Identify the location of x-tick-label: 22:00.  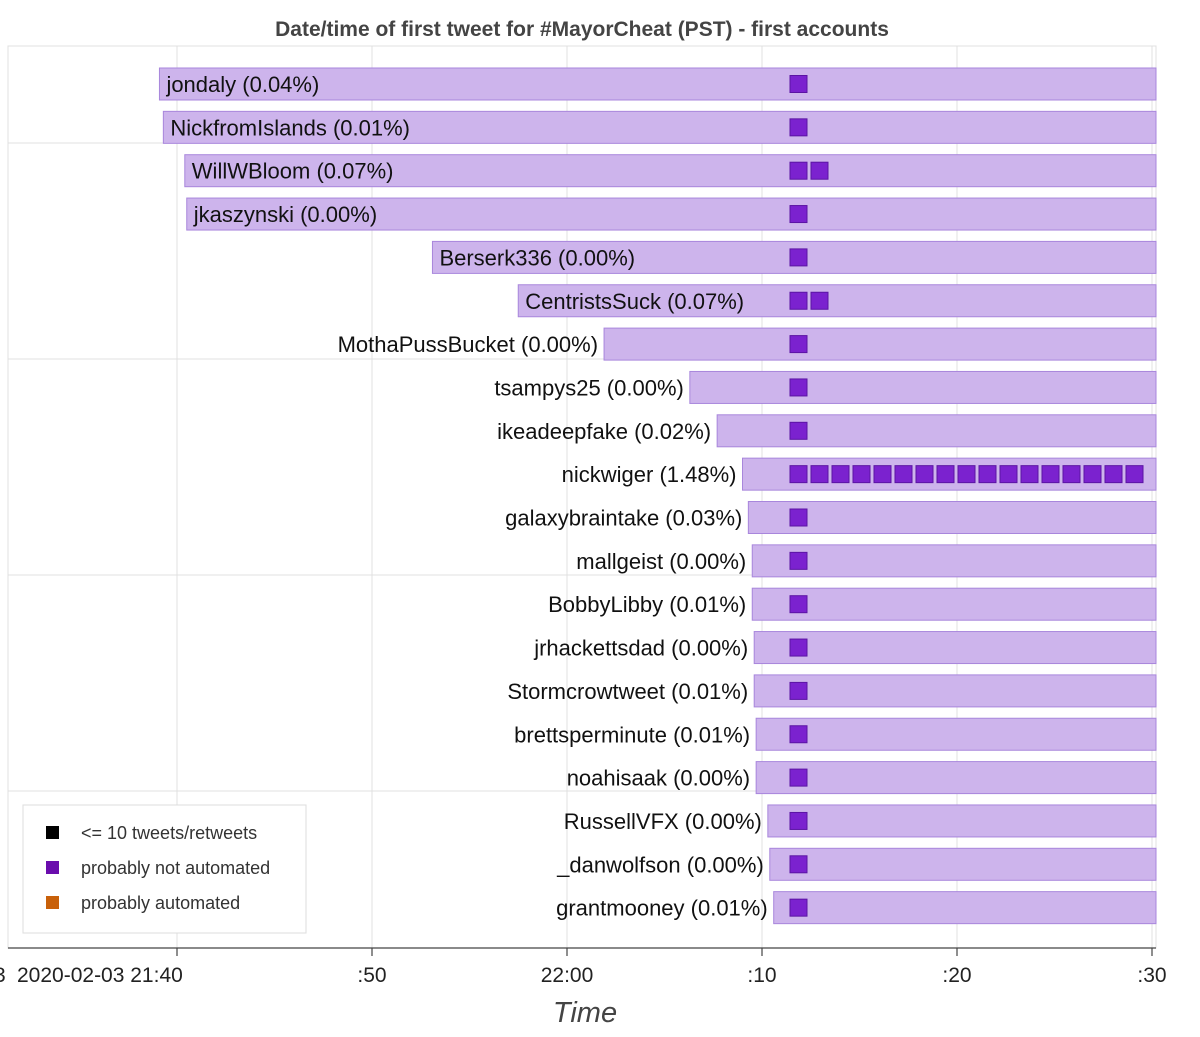
(567, 975).